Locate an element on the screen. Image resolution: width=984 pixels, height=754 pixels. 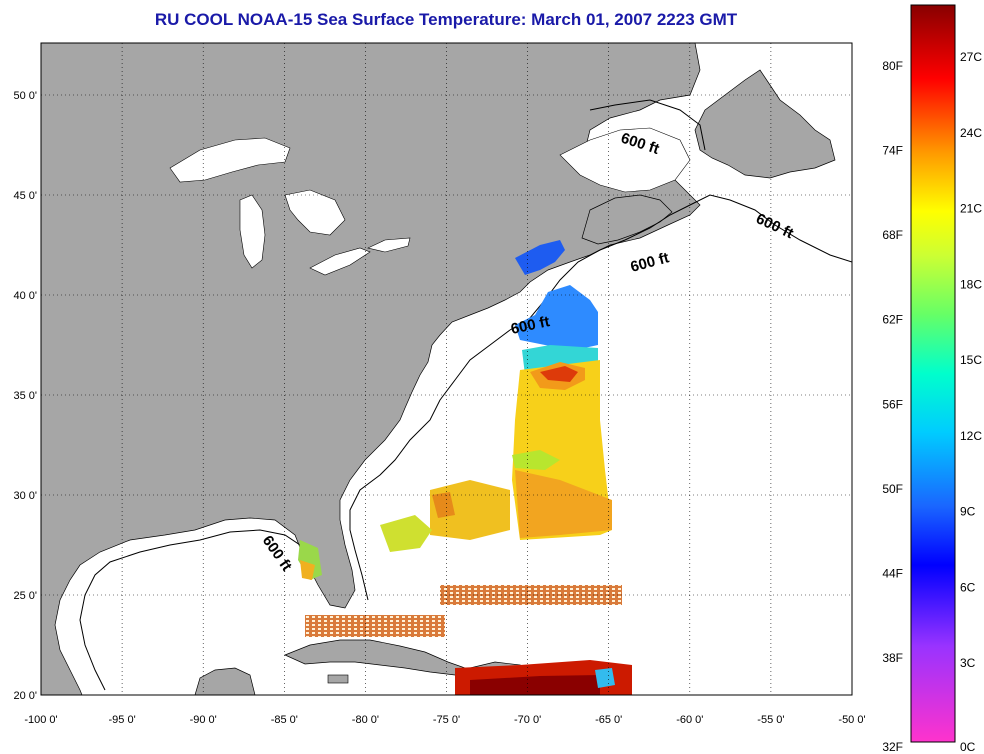
colorbar-c-label: 12C is located at coordinates (971, 436).